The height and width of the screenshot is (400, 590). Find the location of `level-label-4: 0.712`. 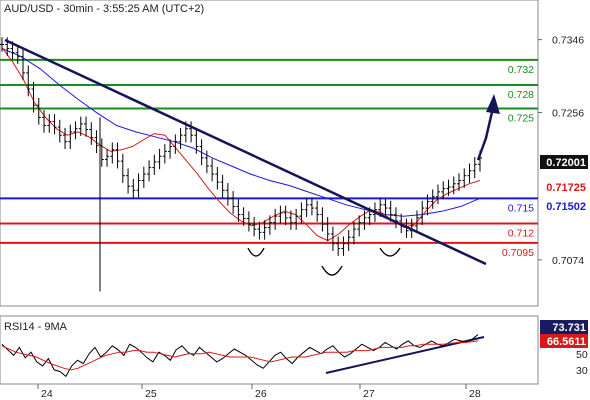

level-label-4: 0.712 is located at coordinates (521, 233).